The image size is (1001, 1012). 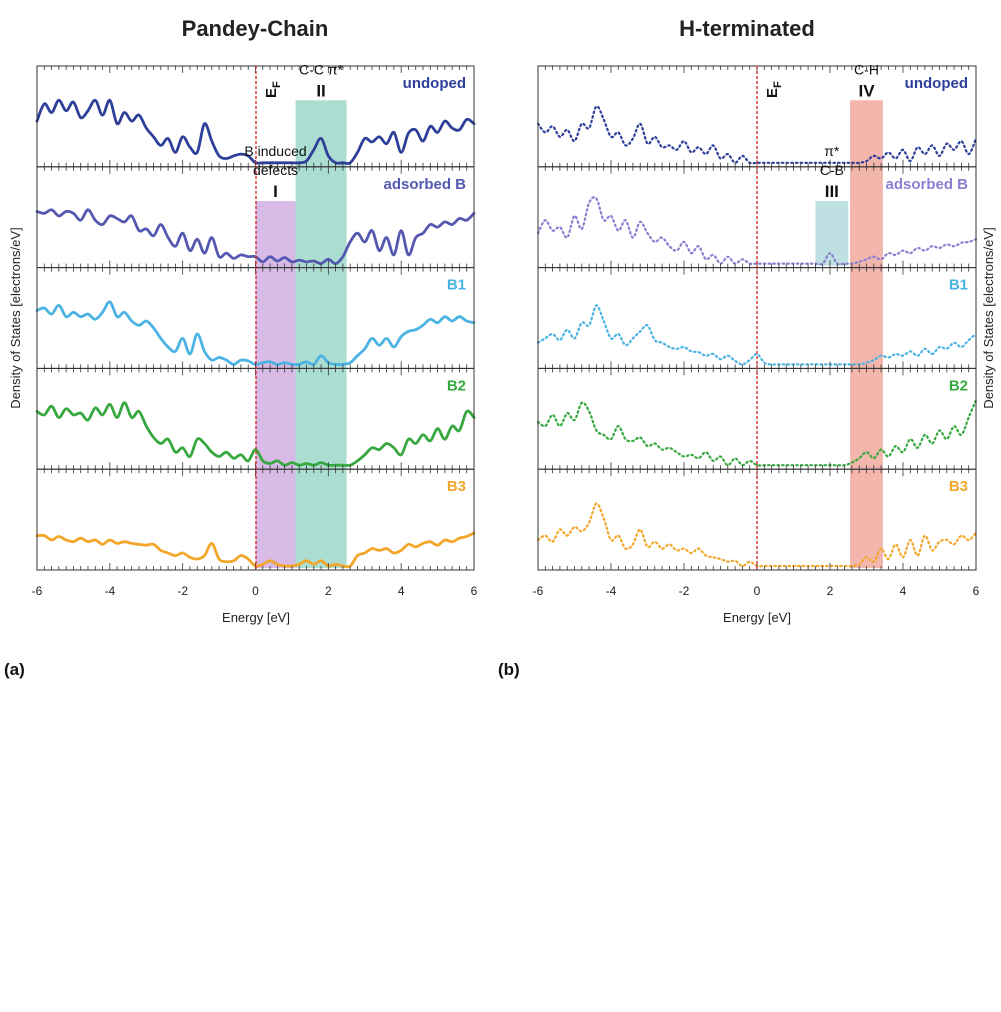 What do you see at coordinates (832, 191) in the screenshot?
I see `band-roman-label: III` at bounding box center [832, 191].